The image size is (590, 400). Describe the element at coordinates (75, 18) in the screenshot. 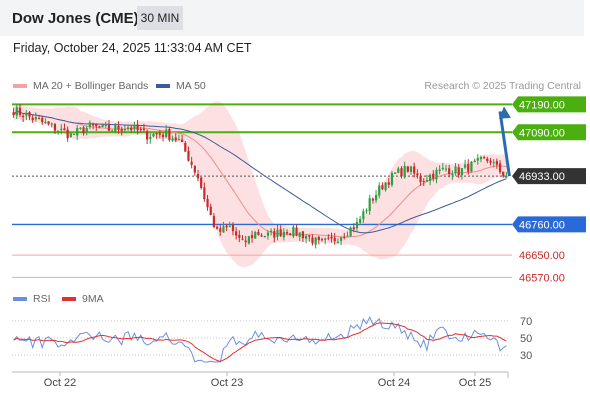

I see `instrument-title: Dow Jones (CME)` at that location.